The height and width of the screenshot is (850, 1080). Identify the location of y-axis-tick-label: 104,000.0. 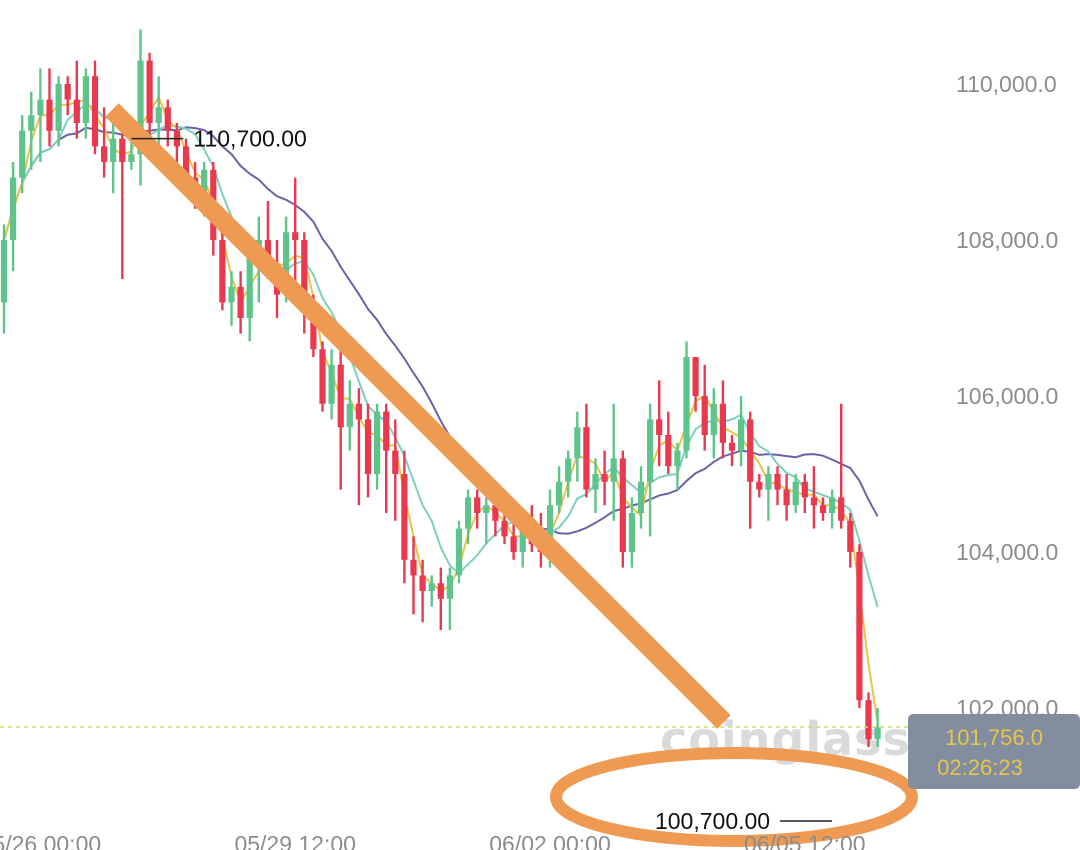
(1007, 552).